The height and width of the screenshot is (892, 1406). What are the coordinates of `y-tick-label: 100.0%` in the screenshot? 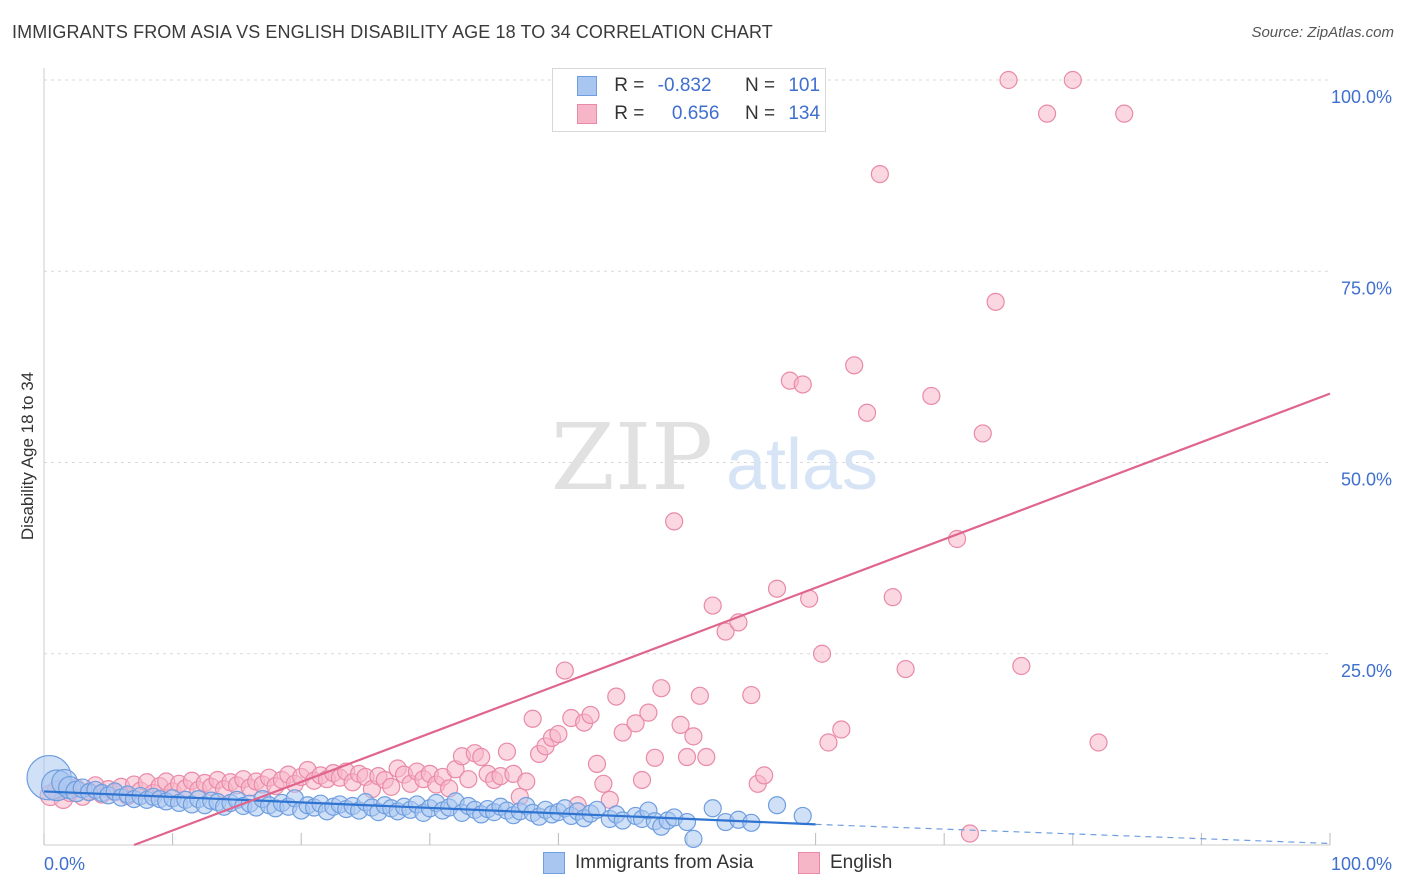 It's located at (1361, 97).